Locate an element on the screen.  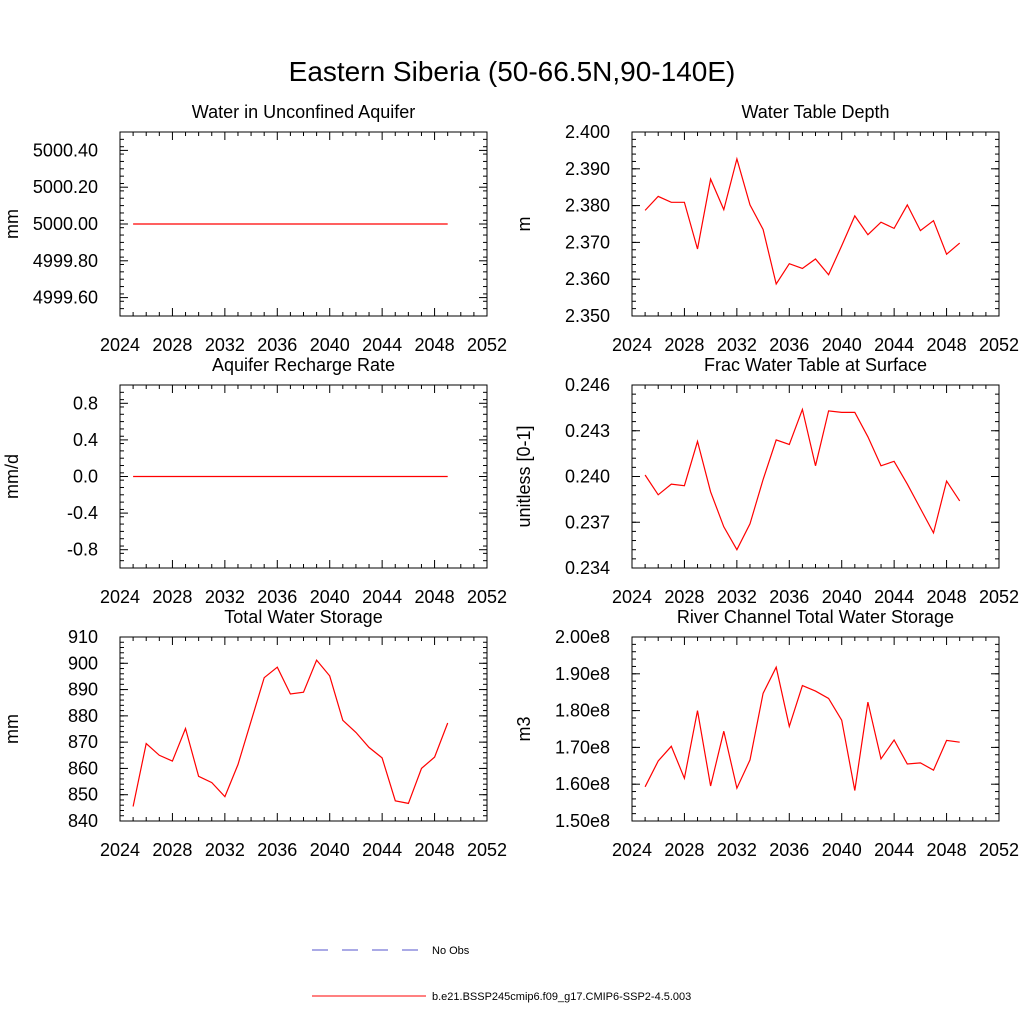
recharge-rate-title: Aquifer Recharge Rate is located at coordinates (303, 365).